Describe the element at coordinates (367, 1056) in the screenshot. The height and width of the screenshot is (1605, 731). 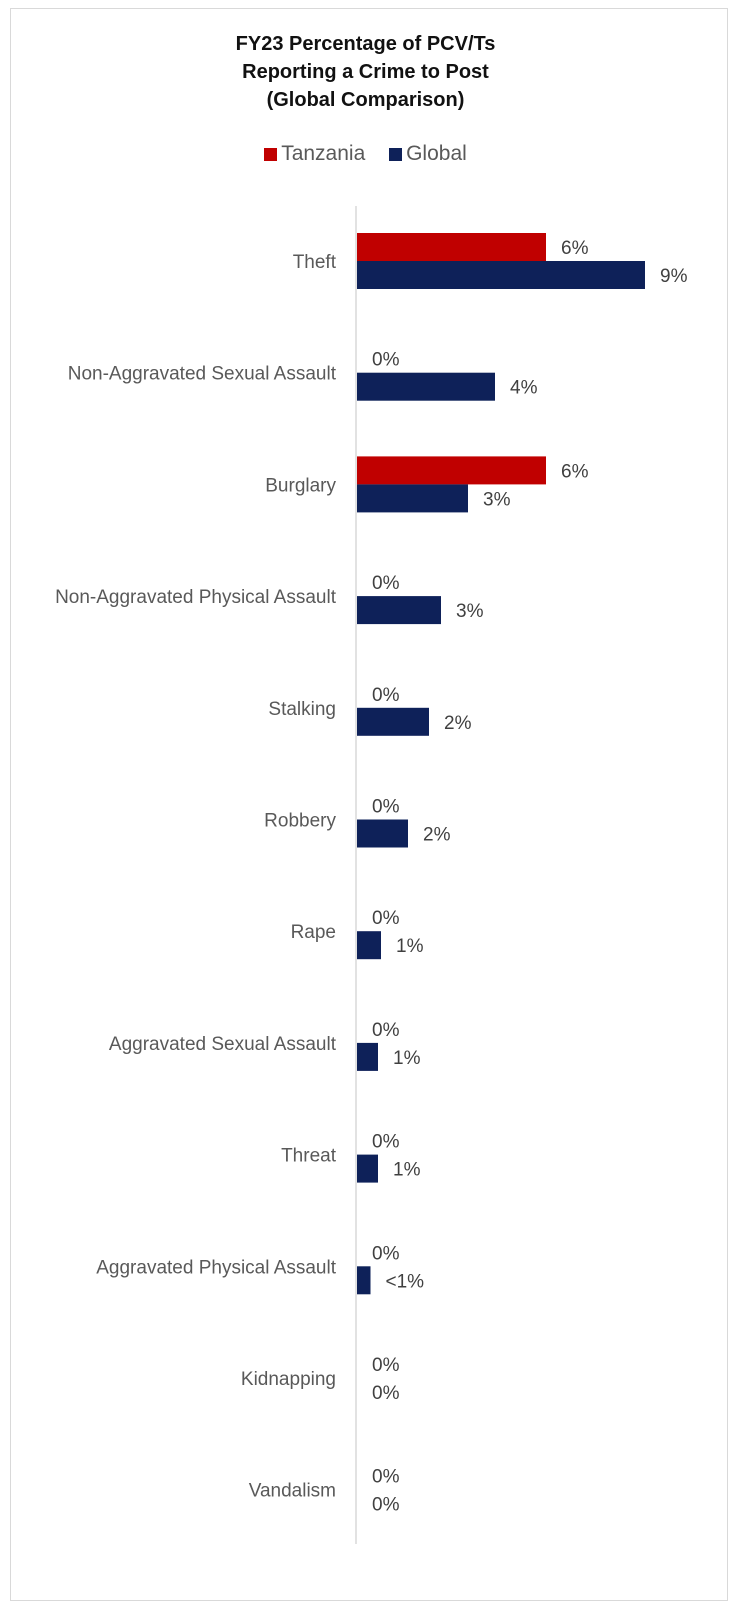
I see `bar-global-aggravated-sexual-assault` at that location.